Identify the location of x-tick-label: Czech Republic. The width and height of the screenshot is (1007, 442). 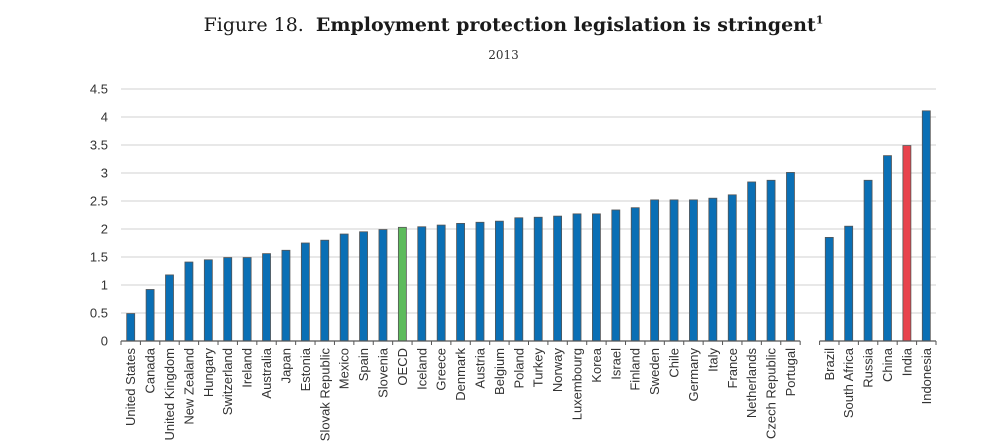
(771, 394).